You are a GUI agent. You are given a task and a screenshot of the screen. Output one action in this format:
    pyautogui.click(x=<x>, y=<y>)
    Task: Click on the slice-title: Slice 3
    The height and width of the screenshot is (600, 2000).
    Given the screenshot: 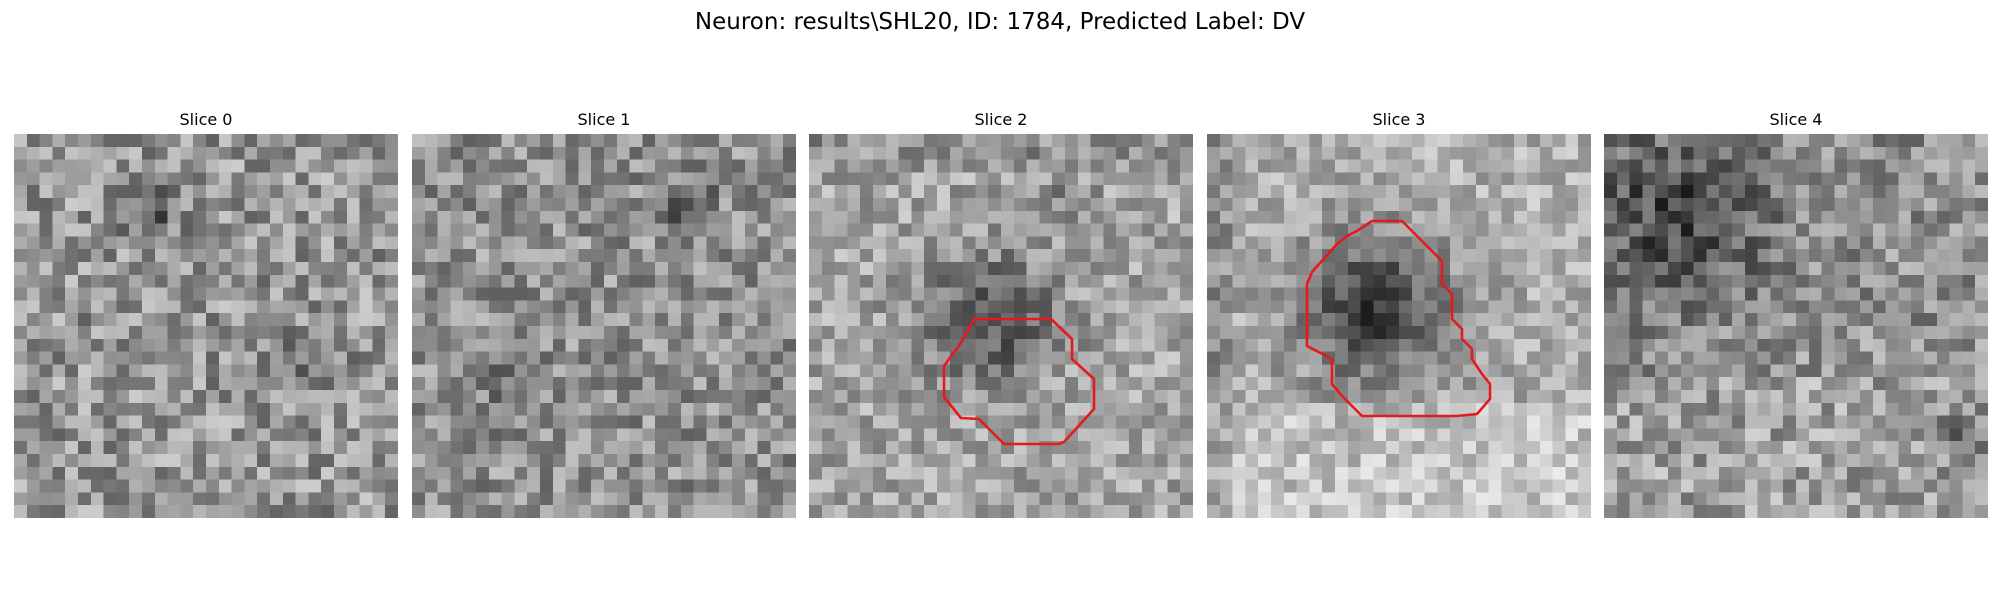 What is the action you would take?
    pyautogui.click(x=1399, y=119)
    